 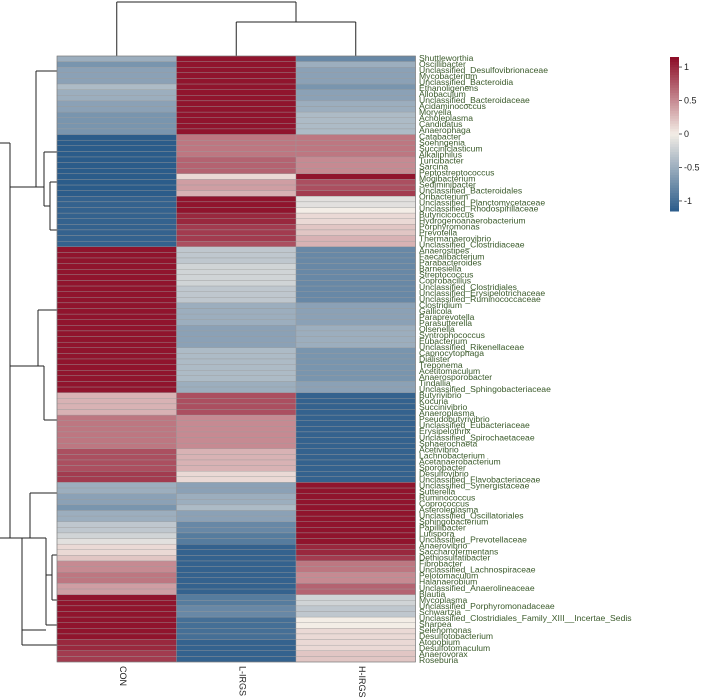 I want to click on row-label: Thermanaerovibrio, so click(x=455, y=239).